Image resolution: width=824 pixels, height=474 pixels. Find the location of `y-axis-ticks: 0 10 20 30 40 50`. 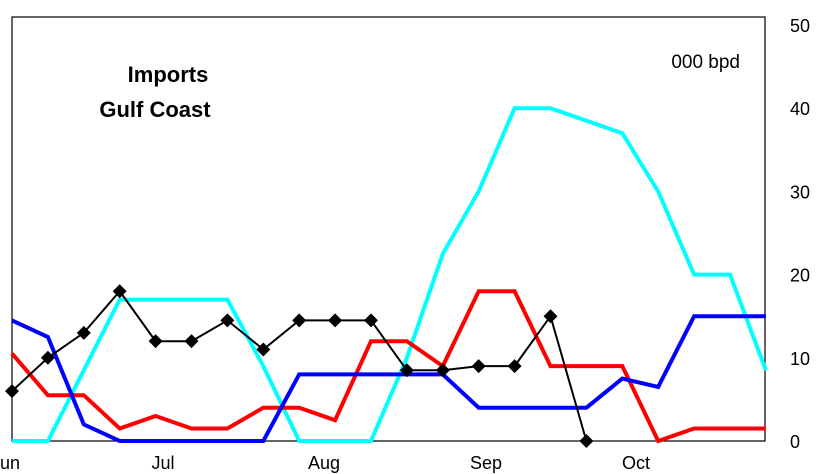

y-axis-ticks: 0 10 20 30 40 50 is located at coordinates (800, 234).